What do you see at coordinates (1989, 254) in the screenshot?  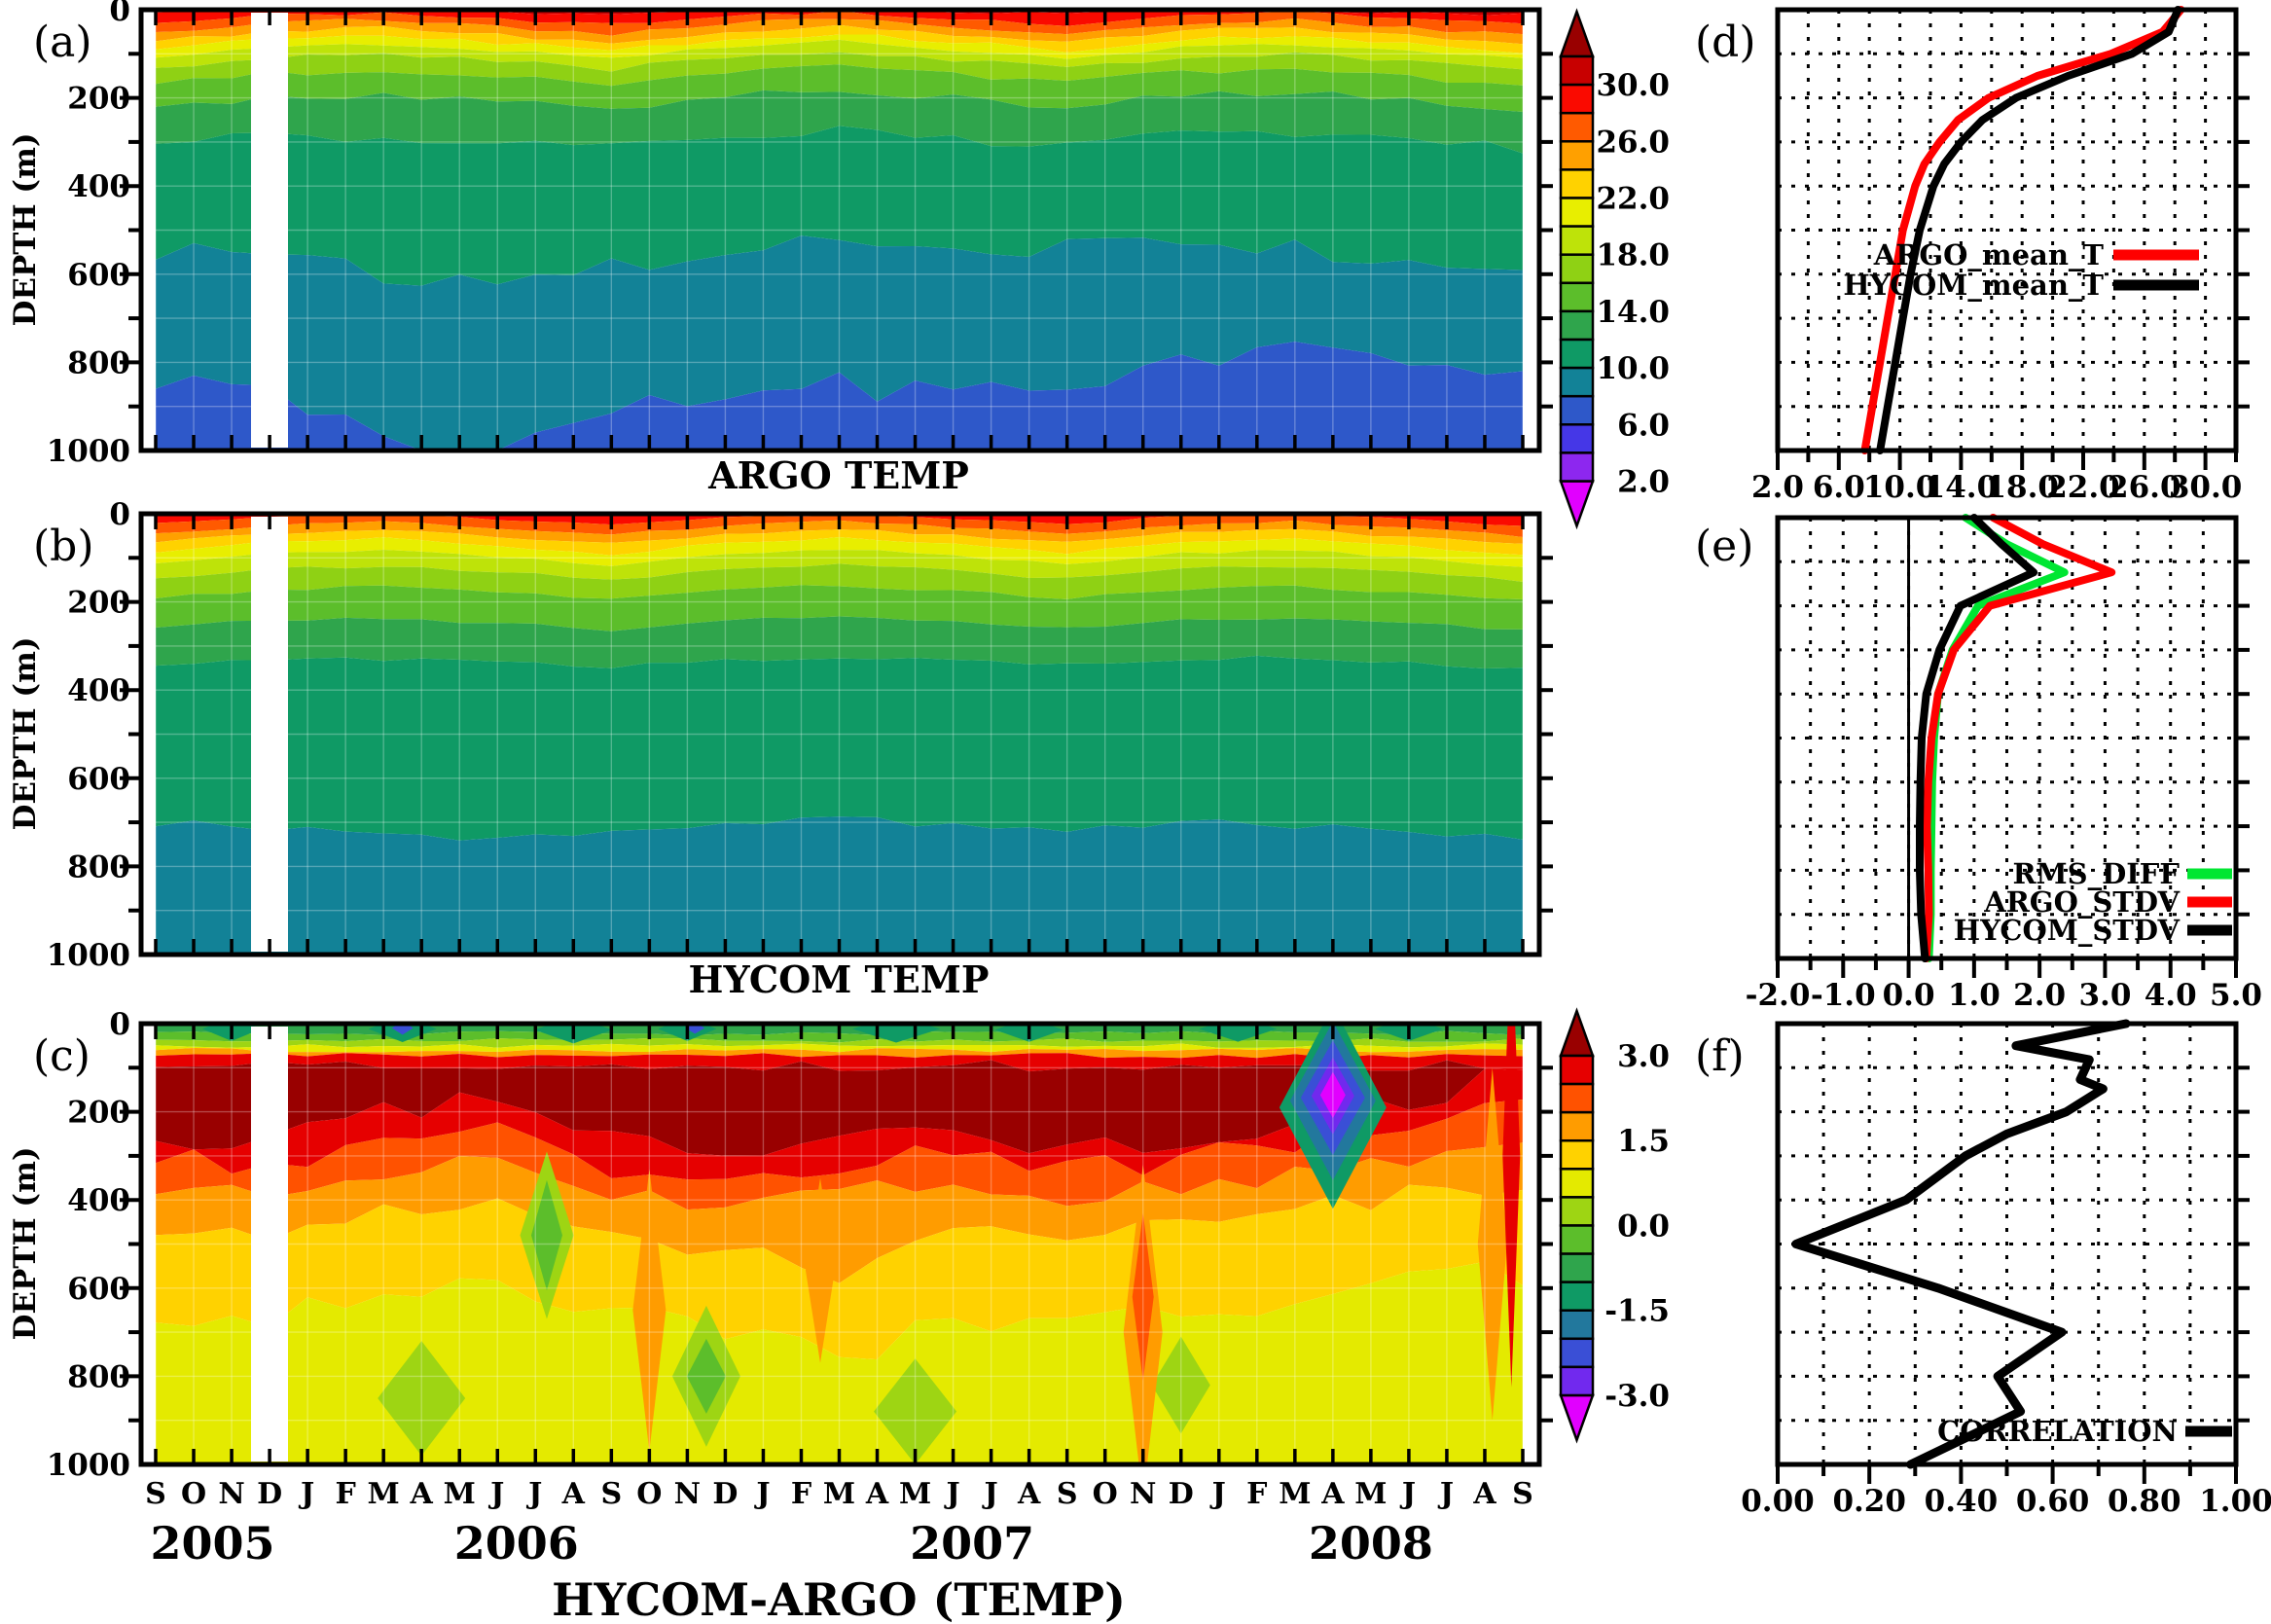 I see `legend-label-ARGO_mean_T: ARGO_mean_T` at bounding box center [1989, 254].